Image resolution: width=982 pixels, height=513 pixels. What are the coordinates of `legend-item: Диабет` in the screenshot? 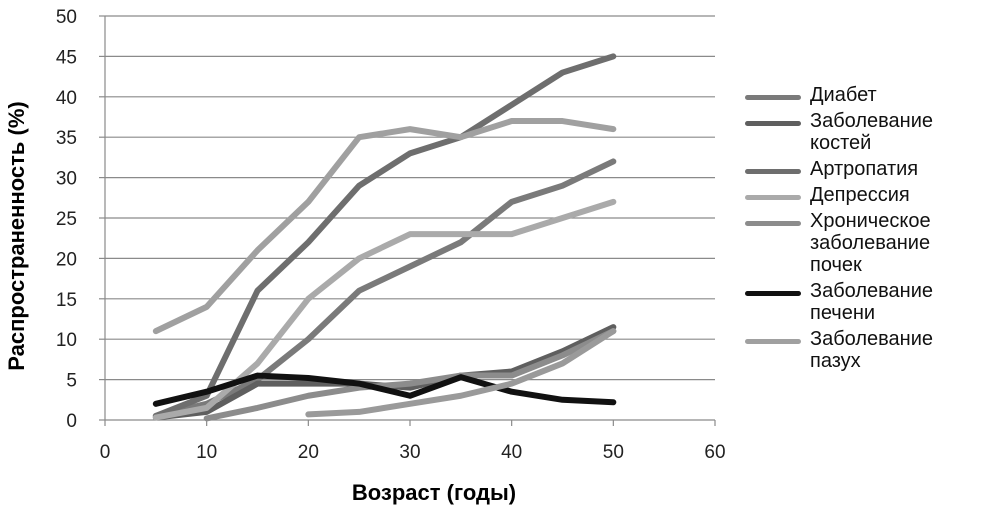 It's located at (861, 95).